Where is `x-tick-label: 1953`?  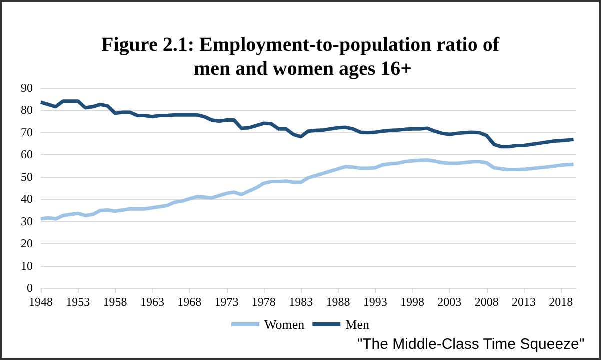 x-tick-label: 1953 is located at coordinates (78, 302).